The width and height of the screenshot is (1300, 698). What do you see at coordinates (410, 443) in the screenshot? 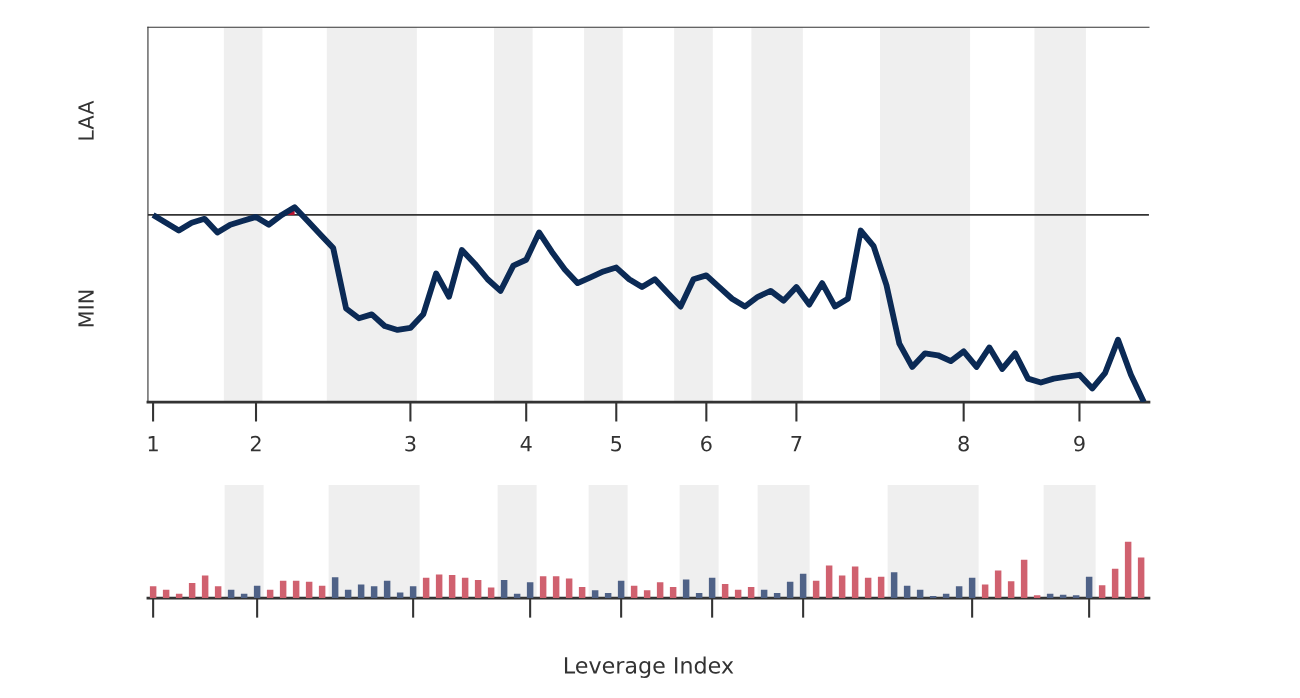
I see `x-tick-label: 3` at bounding box center [410, 443].